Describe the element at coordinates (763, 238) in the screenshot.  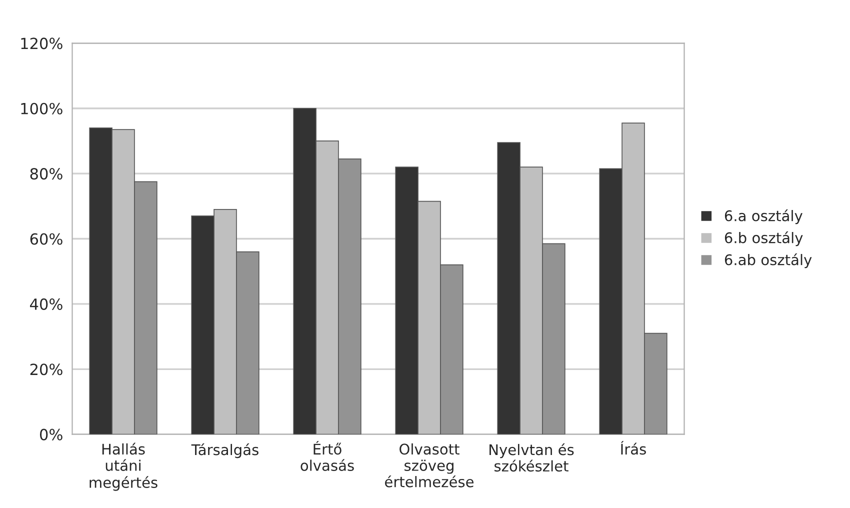
I see `legend-label: 6.b osztály` at that location.